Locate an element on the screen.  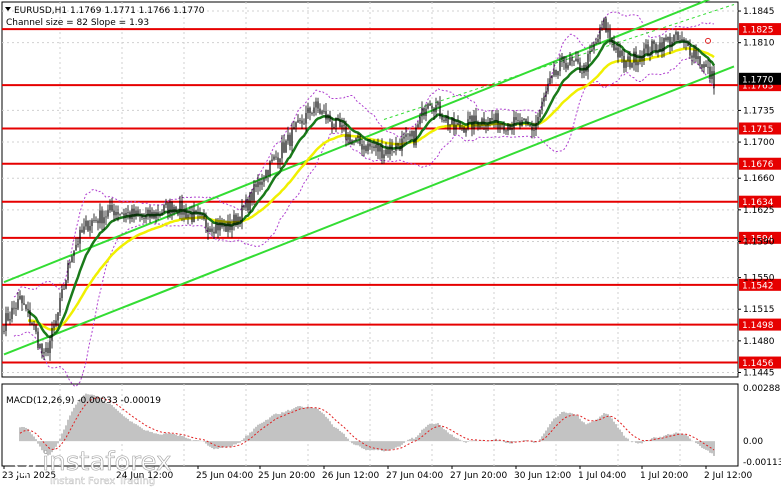
time-tick-label: 26 Jun 12:00 is located at coordinates (350, 476).